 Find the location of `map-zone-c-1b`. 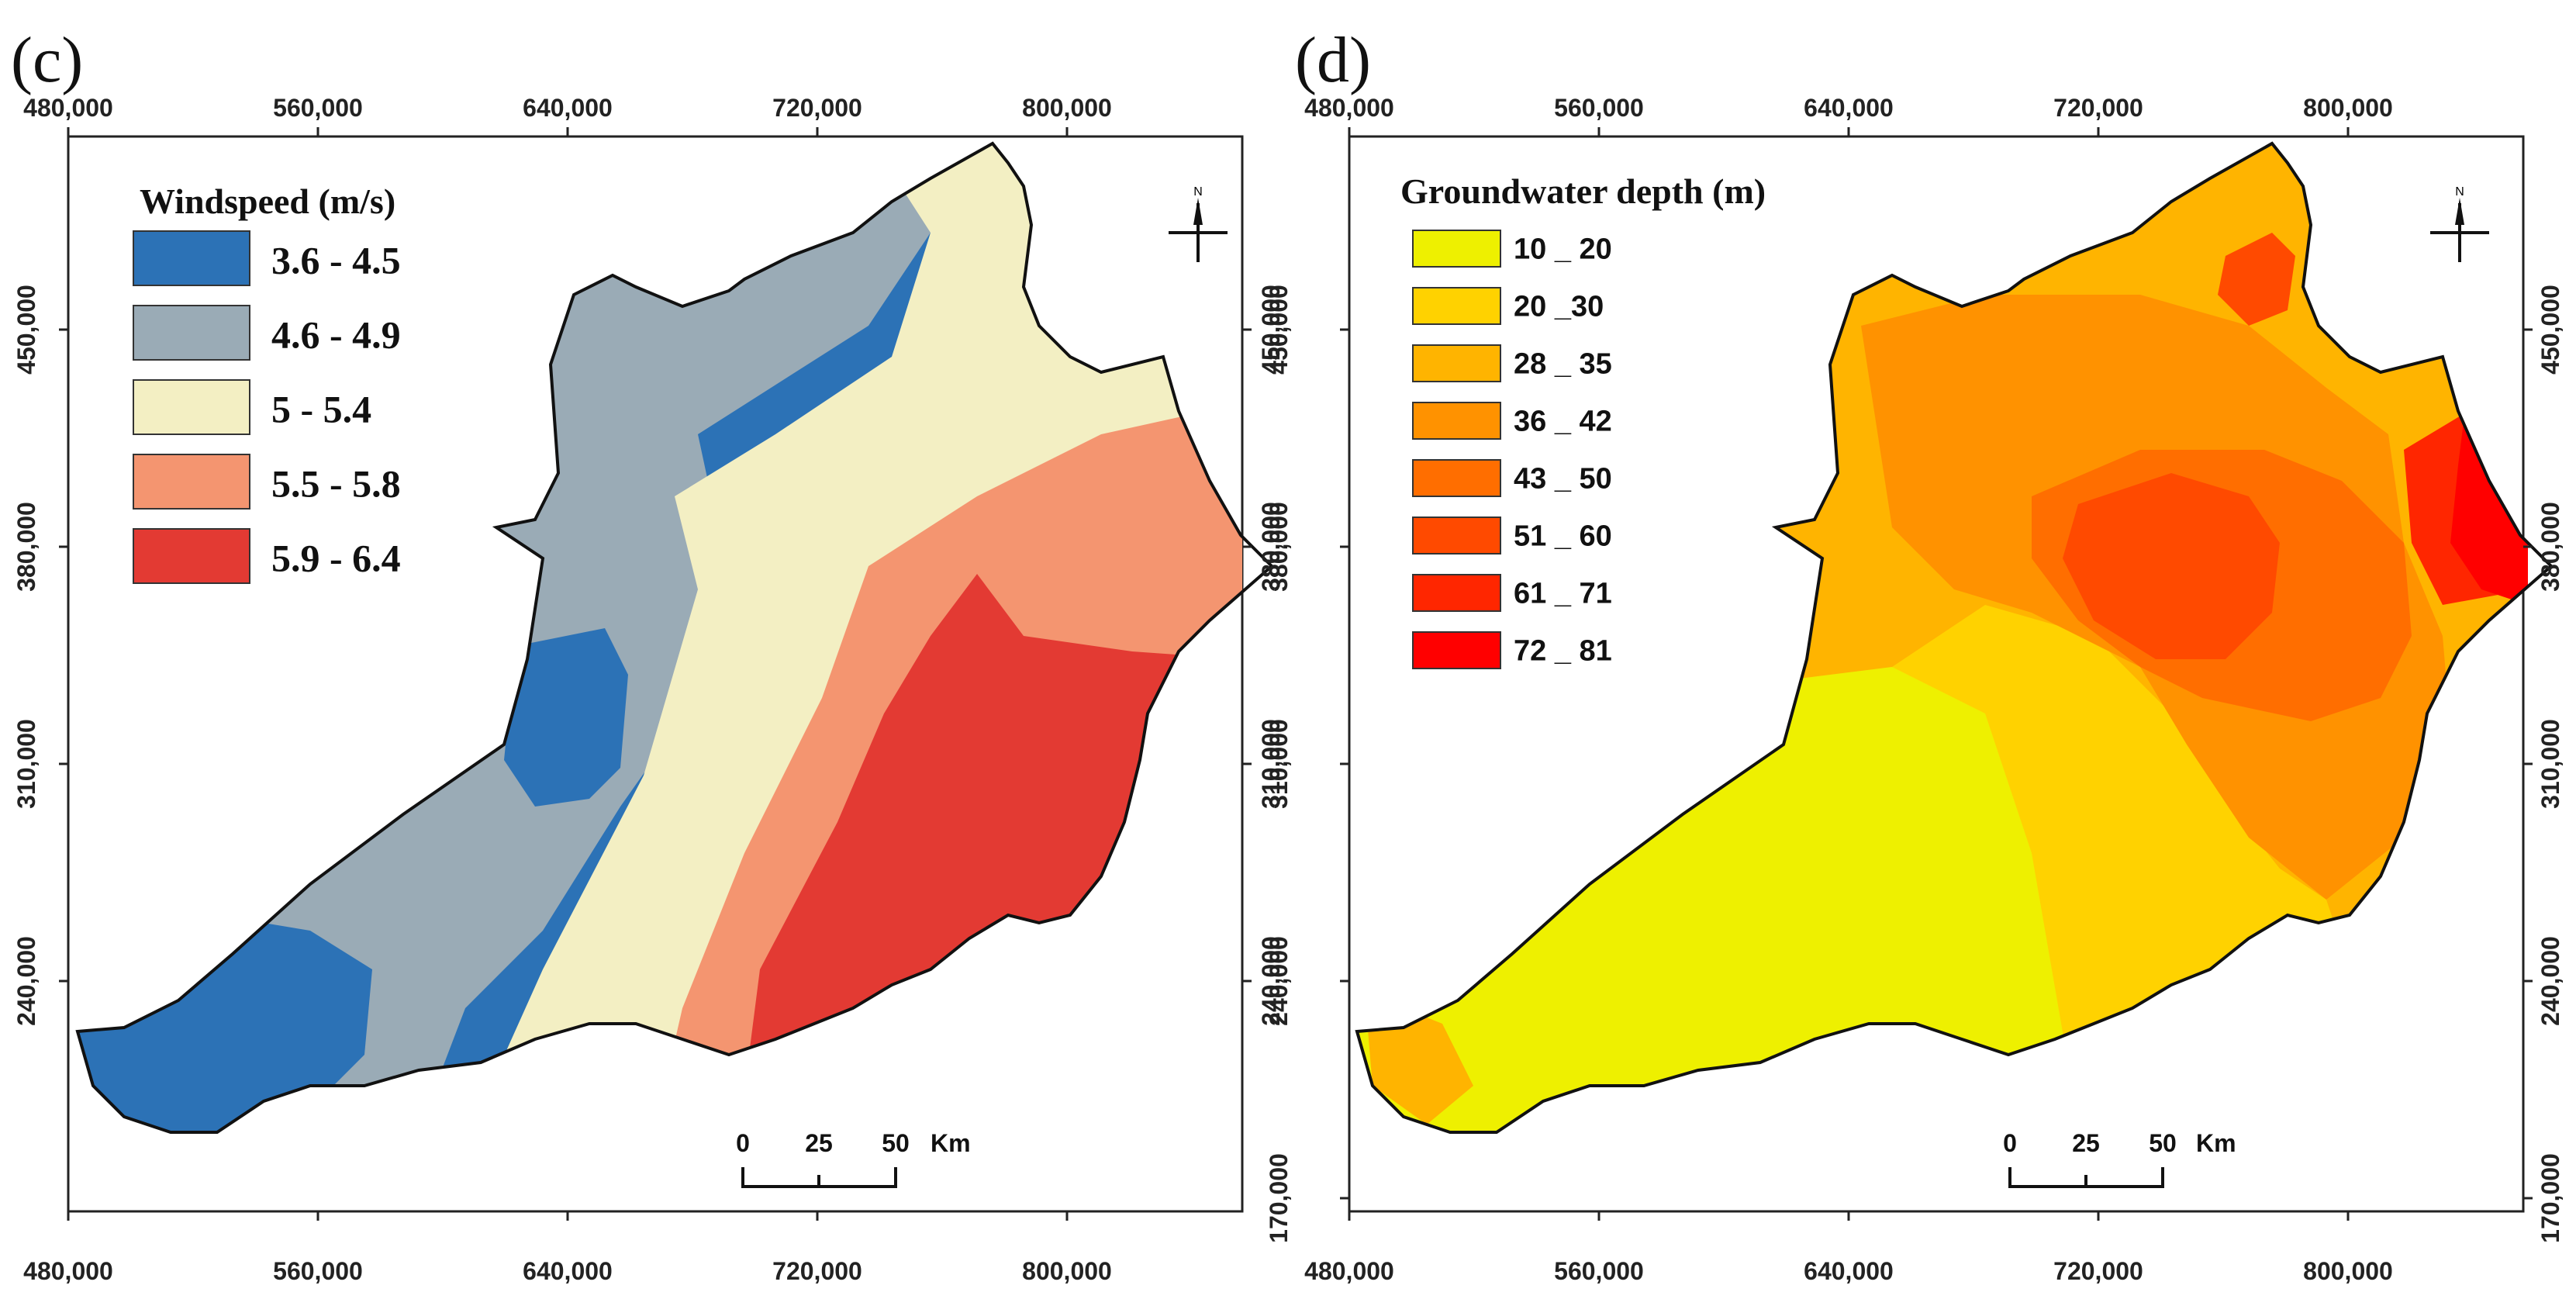

map-zone-c-1b is located at coordinates (566, 717).